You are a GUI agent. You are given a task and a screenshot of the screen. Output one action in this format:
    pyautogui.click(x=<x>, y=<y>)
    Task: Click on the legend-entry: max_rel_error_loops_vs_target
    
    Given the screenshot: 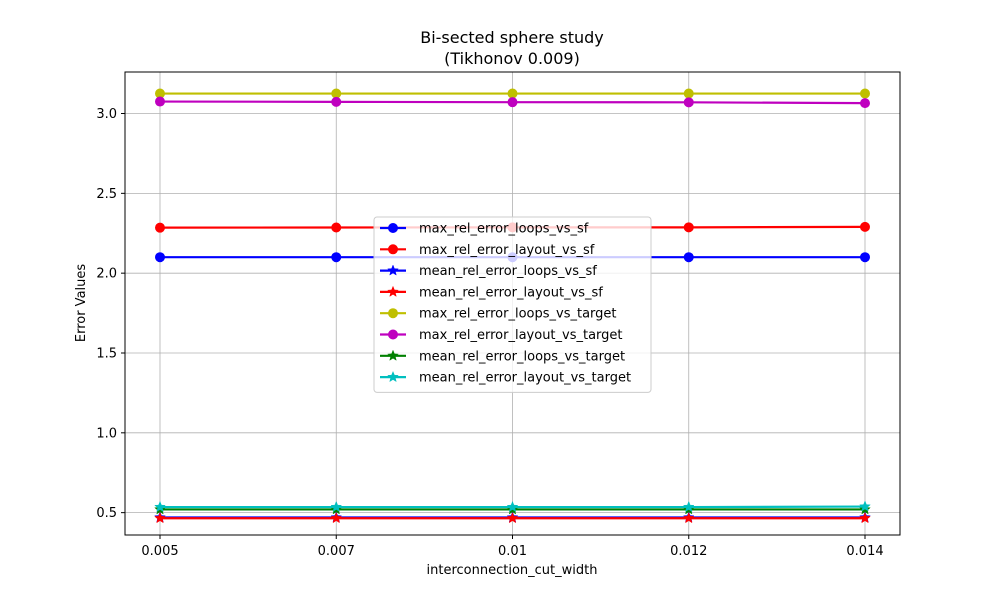 What is the action you would take?
    pyautogui.click(x=498, y=314)
    